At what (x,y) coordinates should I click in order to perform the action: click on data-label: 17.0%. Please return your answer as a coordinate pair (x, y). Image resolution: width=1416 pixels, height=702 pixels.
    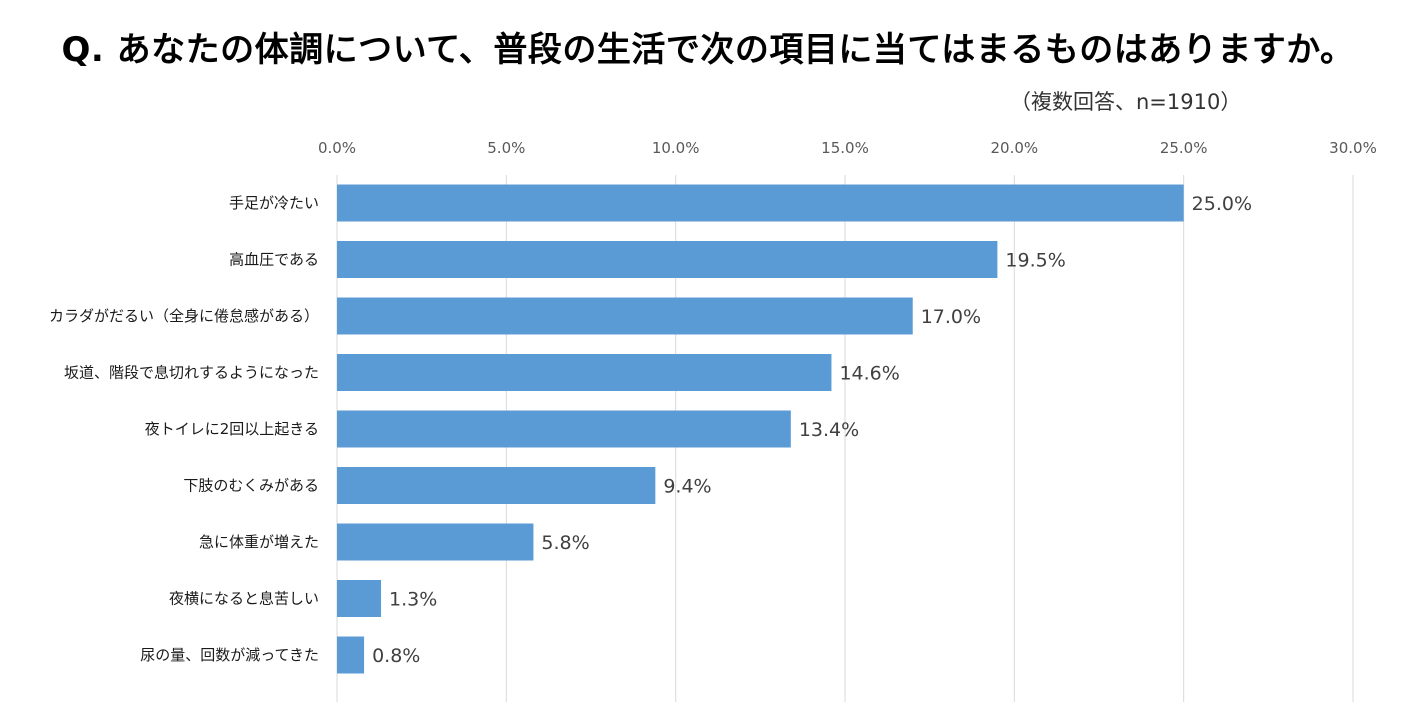
    Looking at the image, I should click on (951, 317).